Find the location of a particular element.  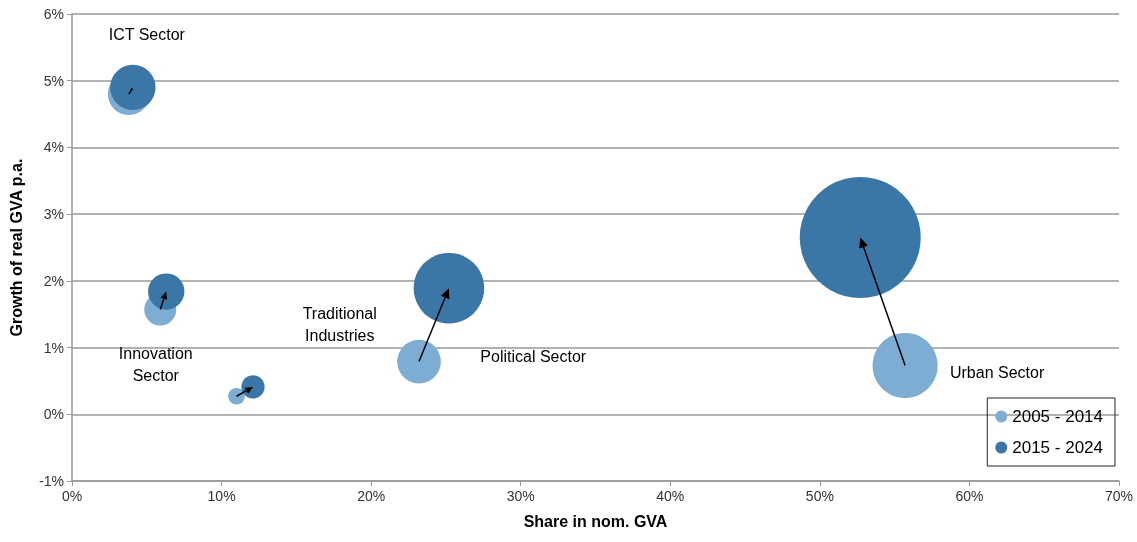

y-axis-title: Growth of real GVA p.a. is located at coordinates (16, 247).